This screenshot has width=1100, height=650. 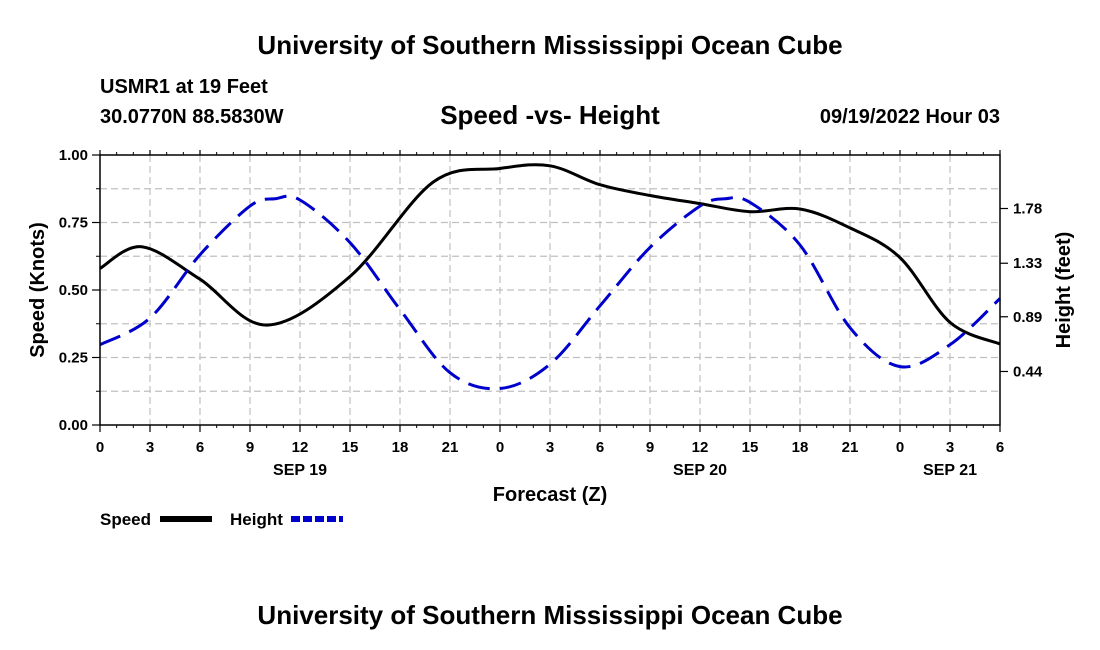 I want to click on date-label: SEP 21, so click(x=950, y=470).